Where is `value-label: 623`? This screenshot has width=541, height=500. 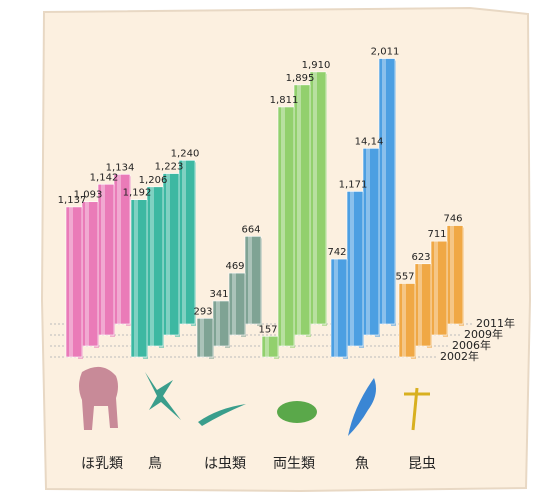 value-label: 623 is located at coordinates (420, 257).